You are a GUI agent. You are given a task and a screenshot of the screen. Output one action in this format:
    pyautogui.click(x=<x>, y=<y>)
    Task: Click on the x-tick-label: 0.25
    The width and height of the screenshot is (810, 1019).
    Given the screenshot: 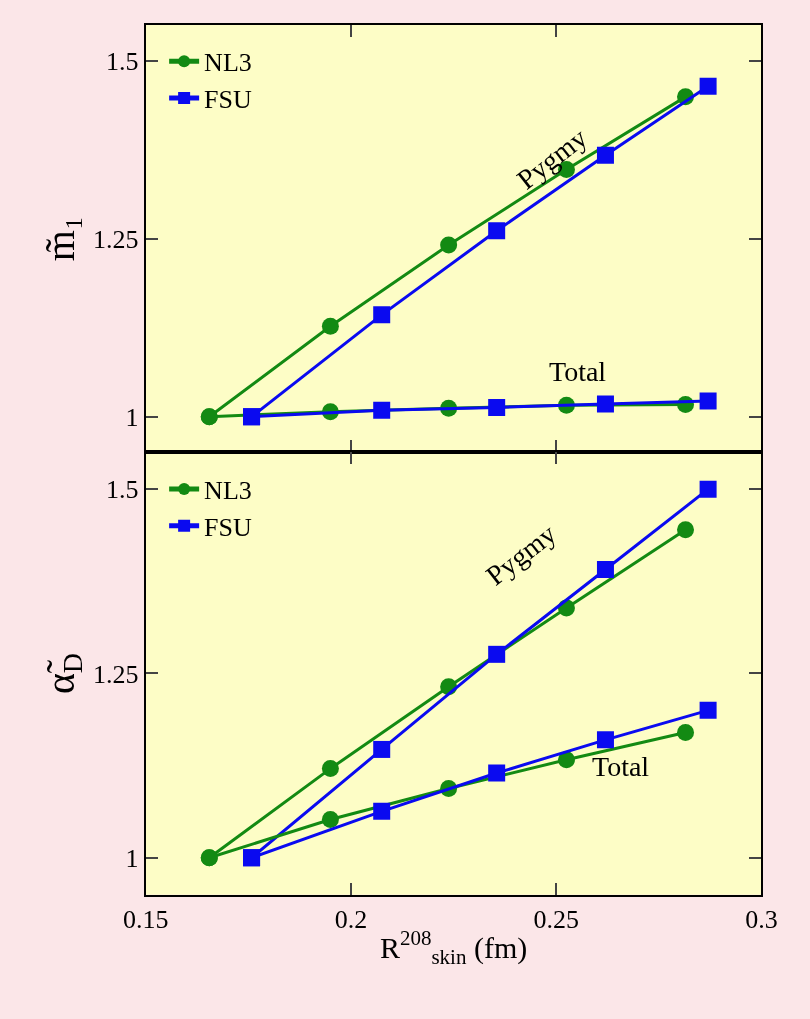 What is the action you would take?
    pyautogui.click(x=556, y=919)
    